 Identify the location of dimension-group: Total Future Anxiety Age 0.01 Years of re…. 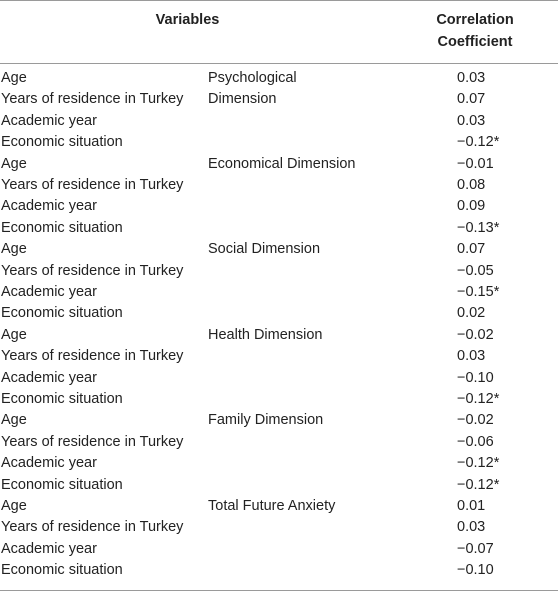
(279, 539).